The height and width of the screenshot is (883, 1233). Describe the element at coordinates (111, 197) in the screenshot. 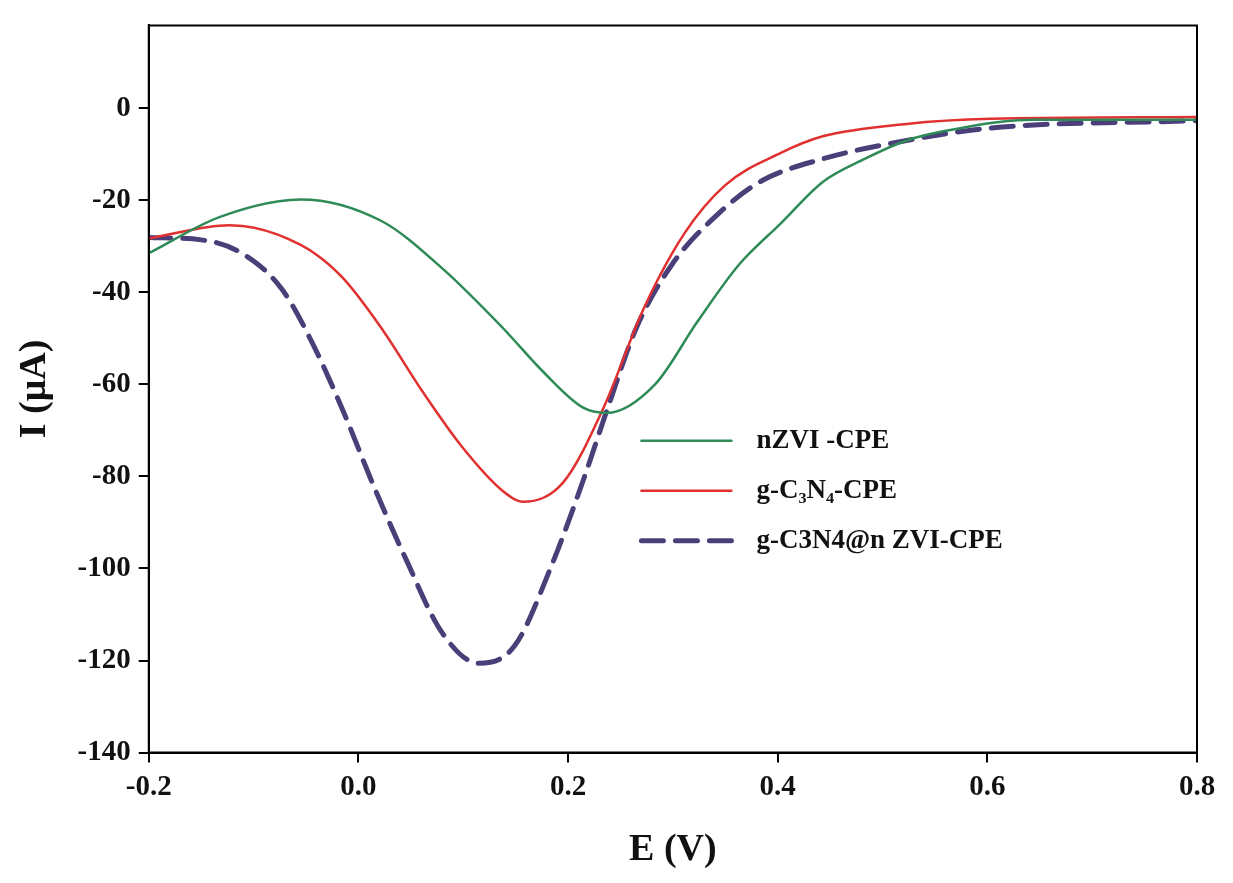

I see `y-tick-label: -20` at that location.